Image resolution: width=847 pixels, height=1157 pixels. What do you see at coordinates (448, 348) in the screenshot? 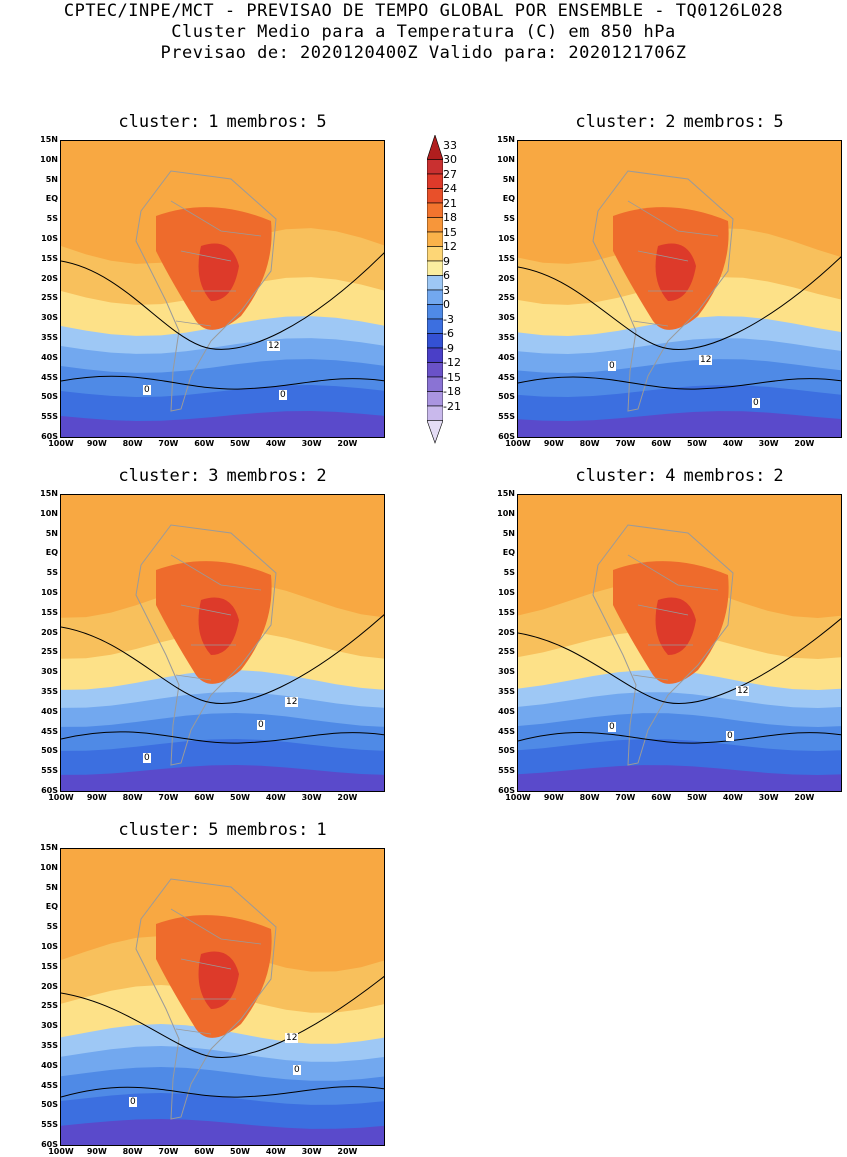
I see `colorbar-level-label: -9` at bounding box center [448, 348].